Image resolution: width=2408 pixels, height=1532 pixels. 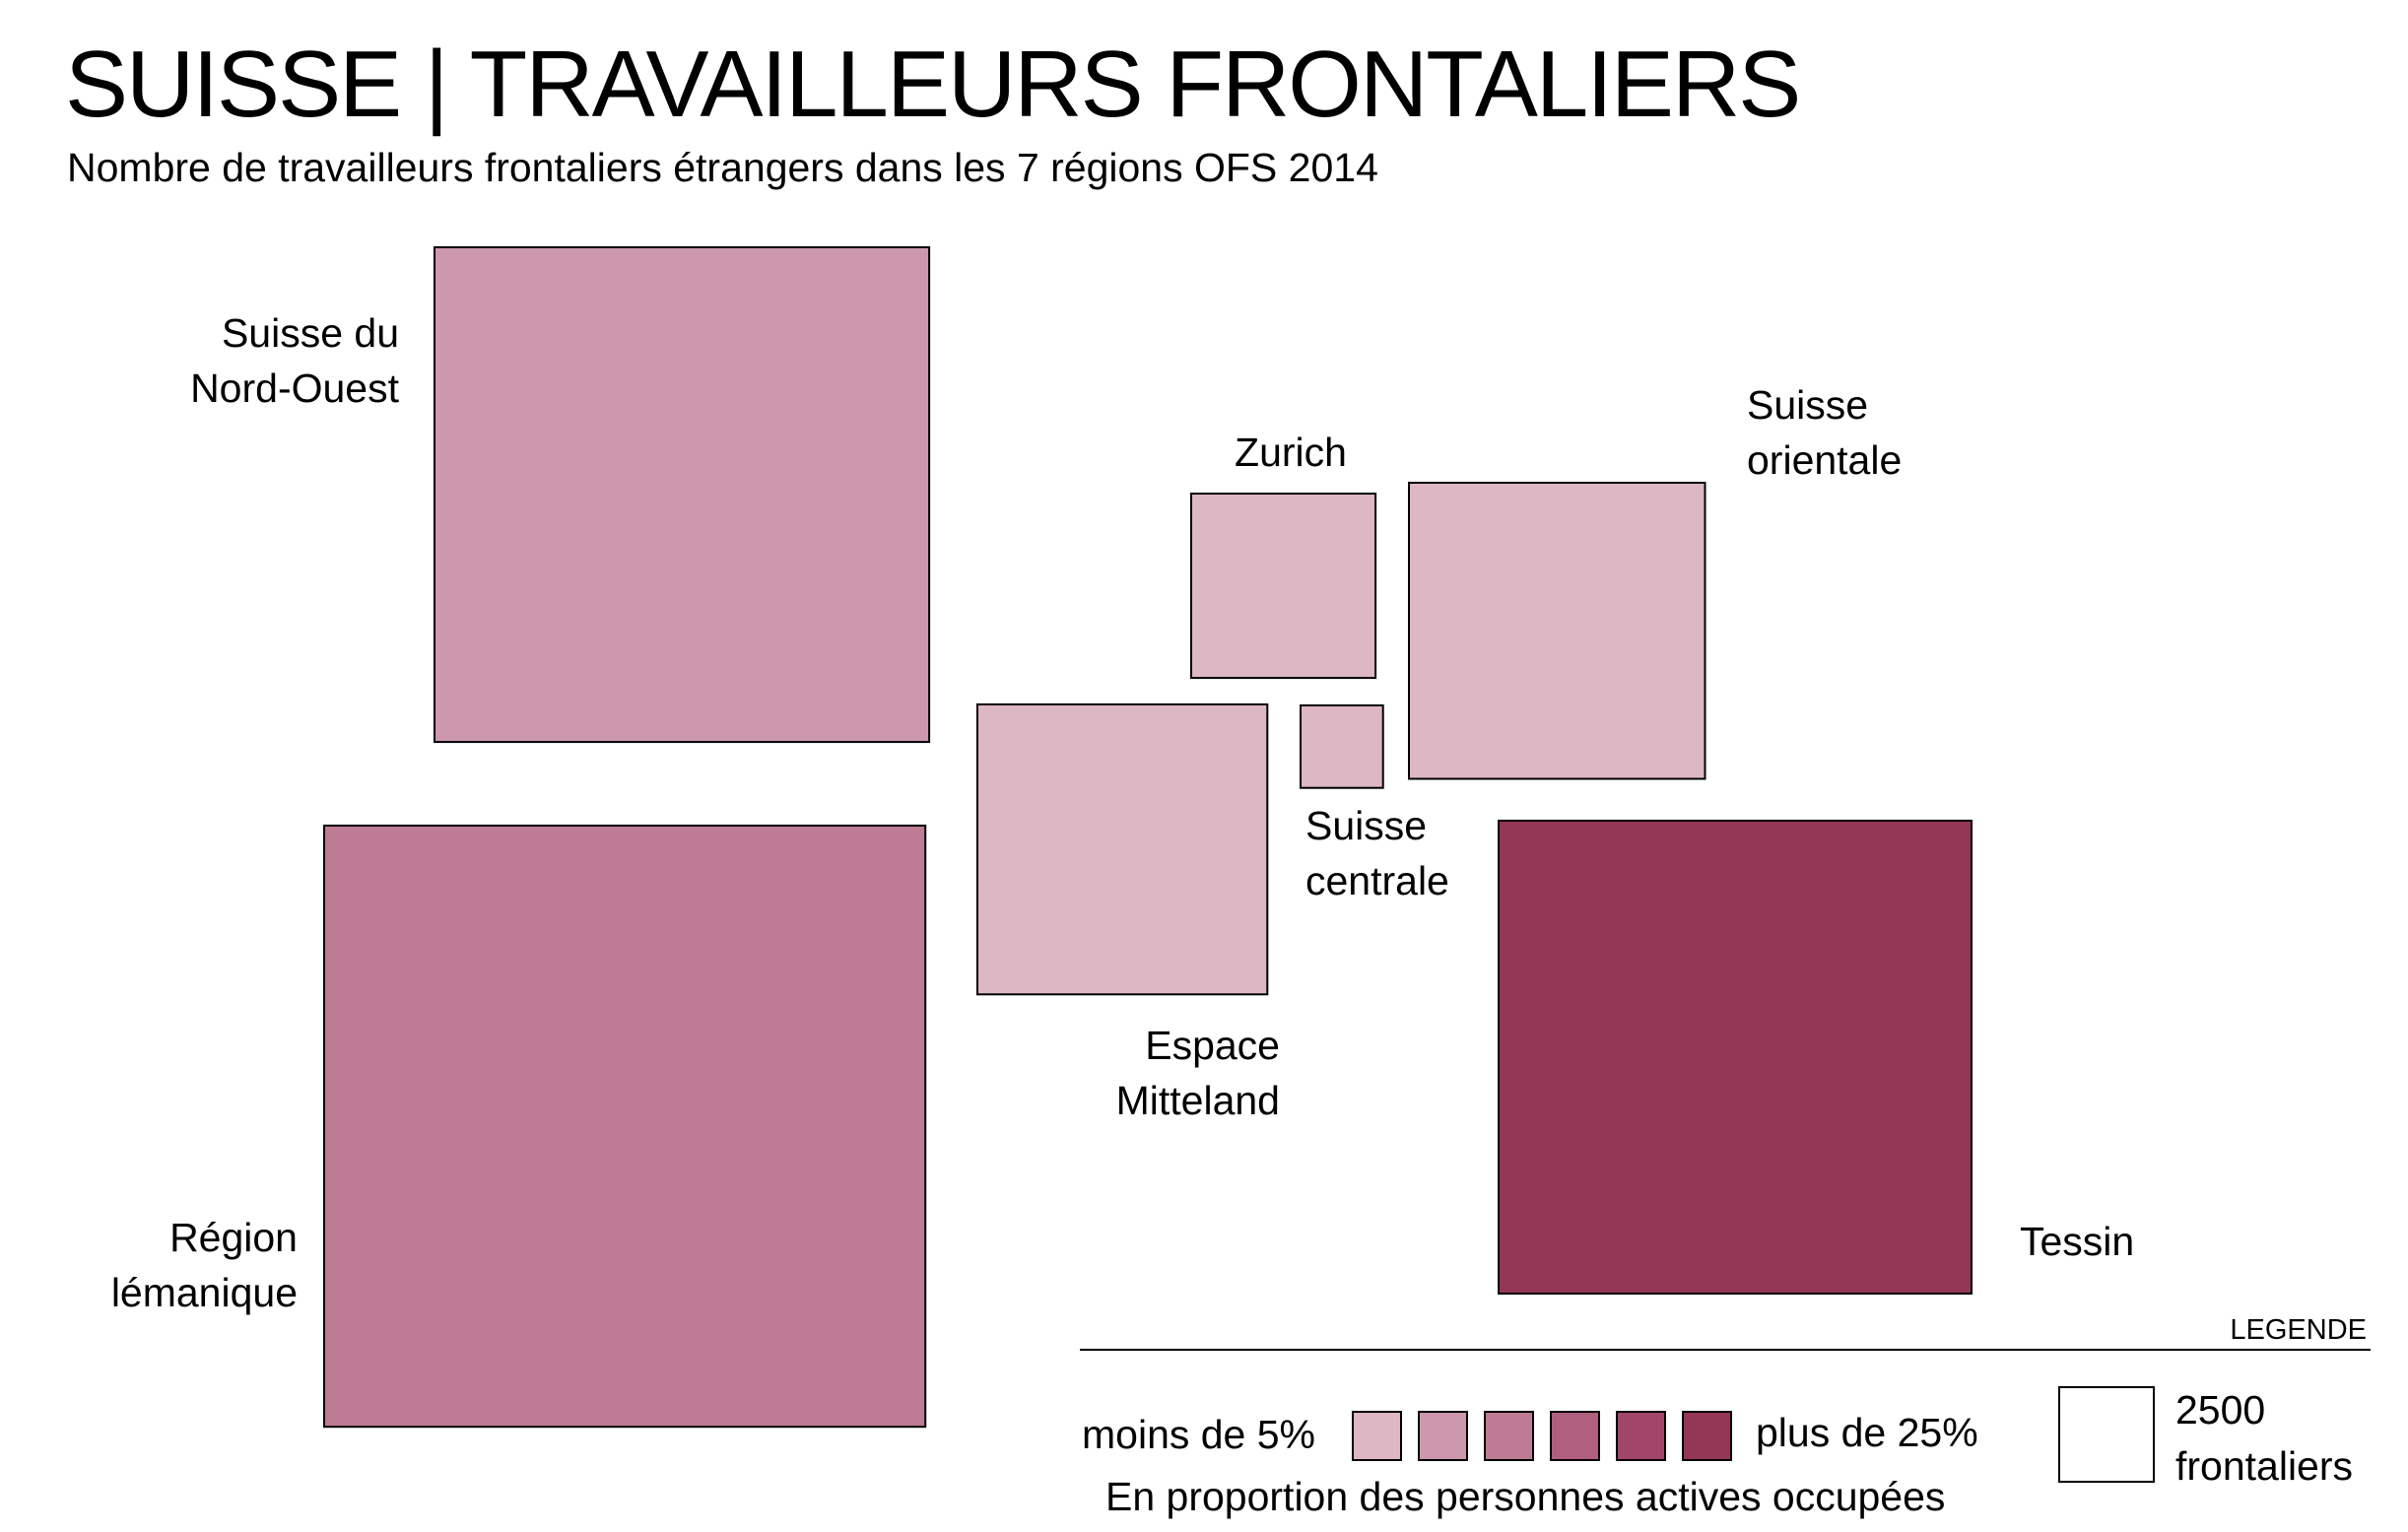 What do you see at coordinates (1867, 1432) in the screenshot?
I see `legend-high-label: plus de 25%` at bounding box center [1867, 1432].